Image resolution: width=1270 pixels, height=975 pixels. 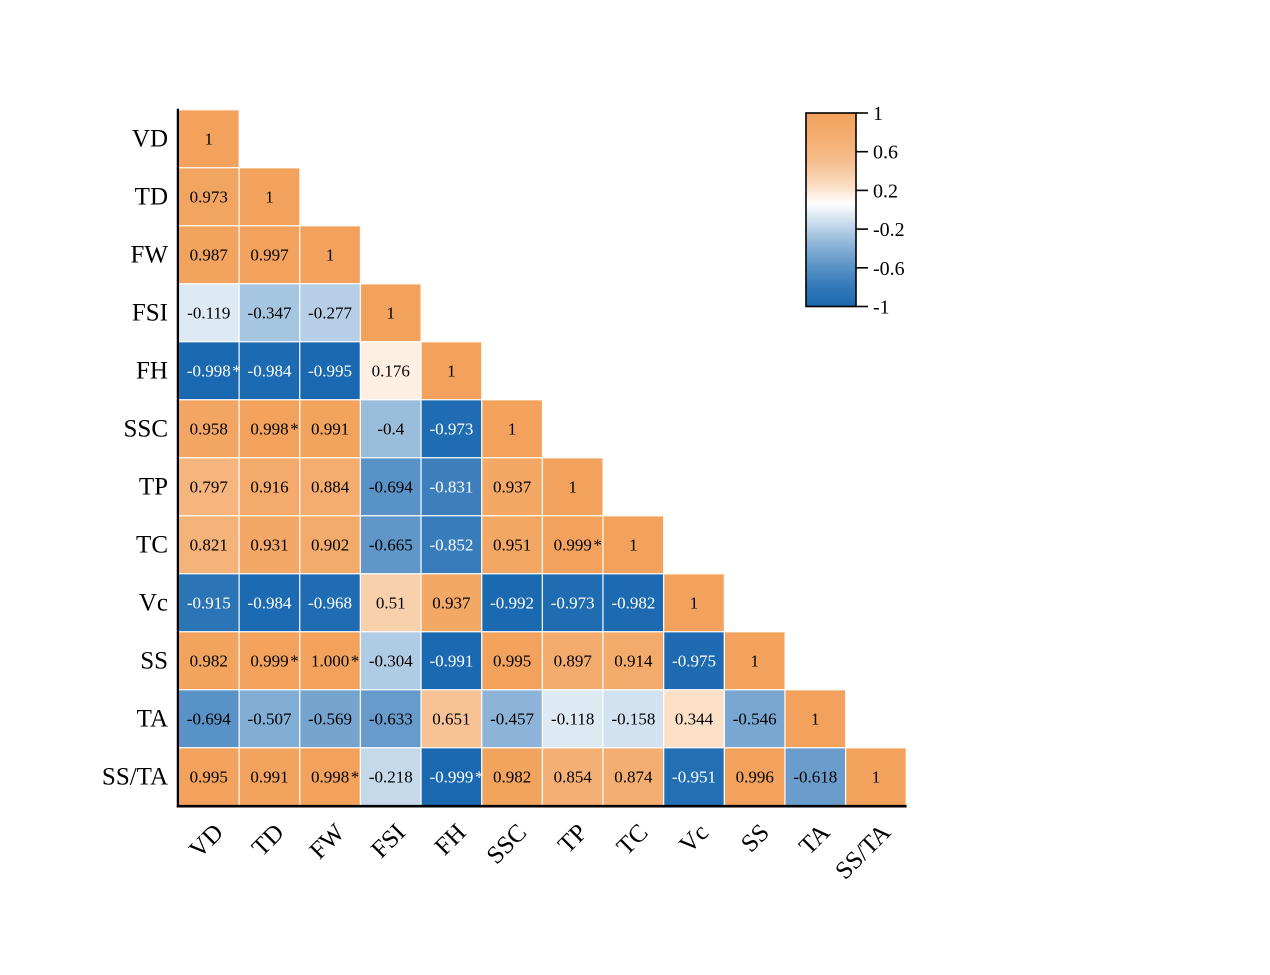 I want to click on svg-text: -0.951, so click(x=694, y=776).